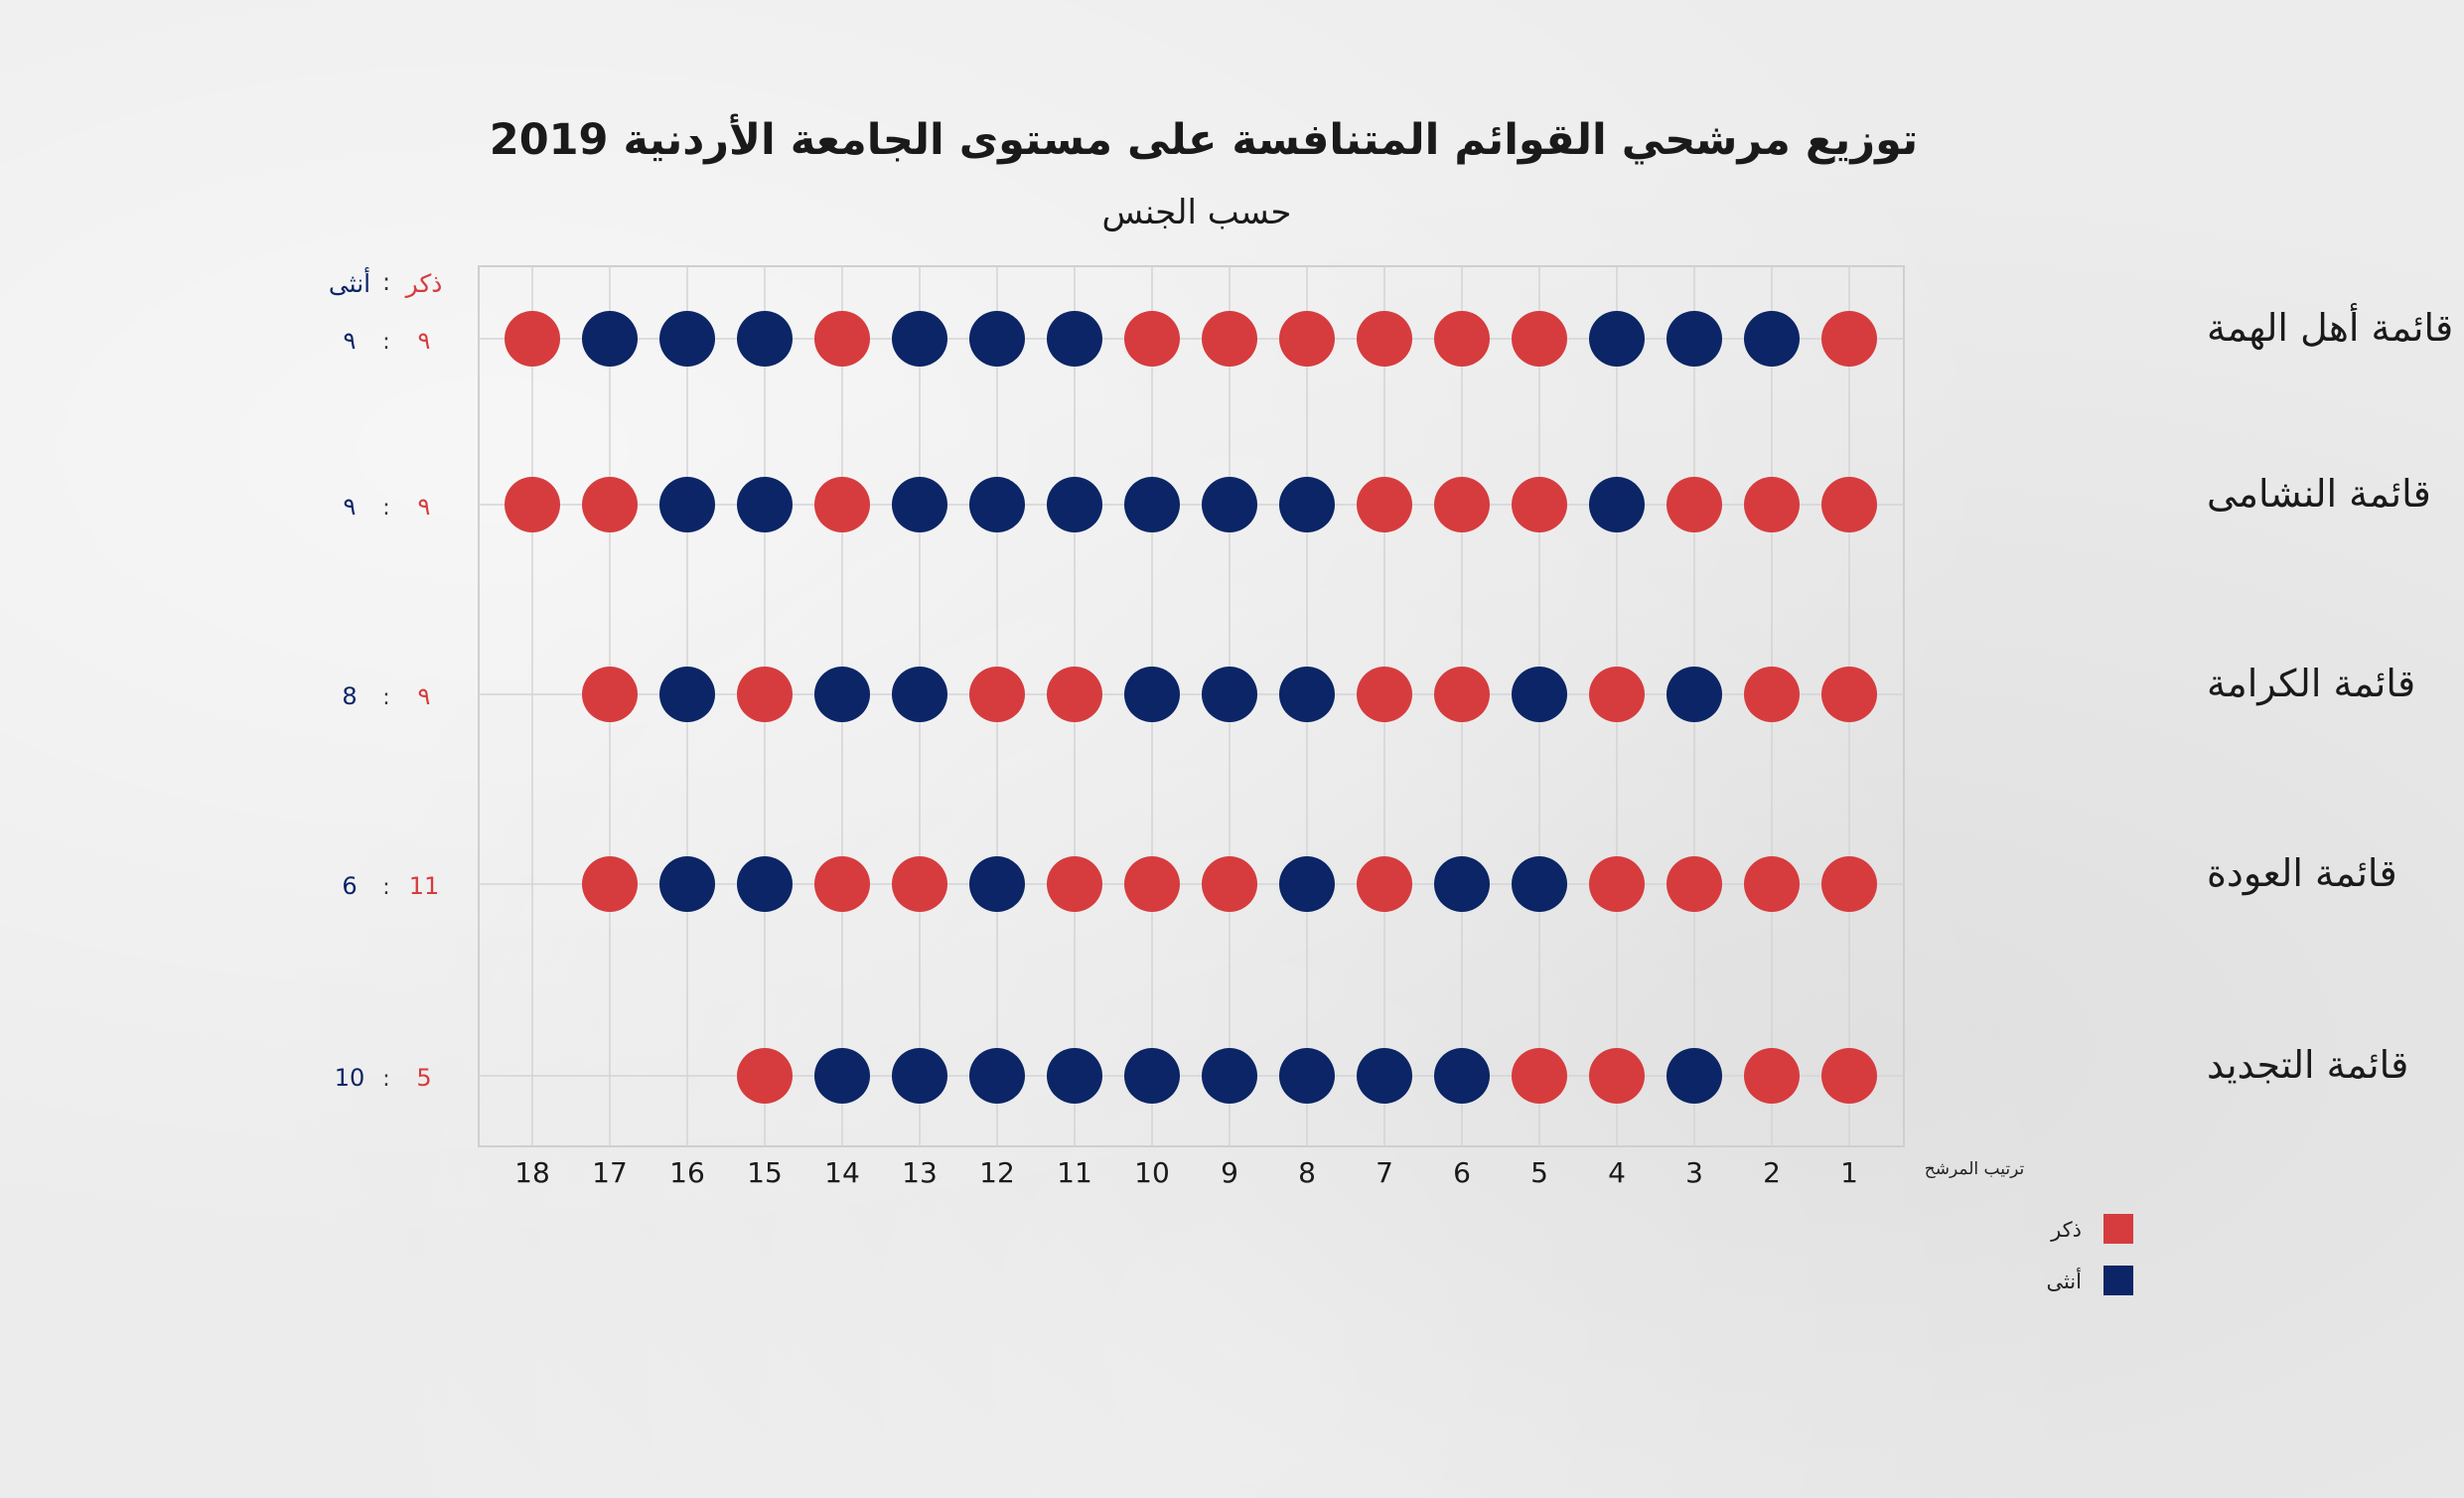 The image size is (2464, 1498). I want to click on x-tick-label: 8, so click(1307, 1173).